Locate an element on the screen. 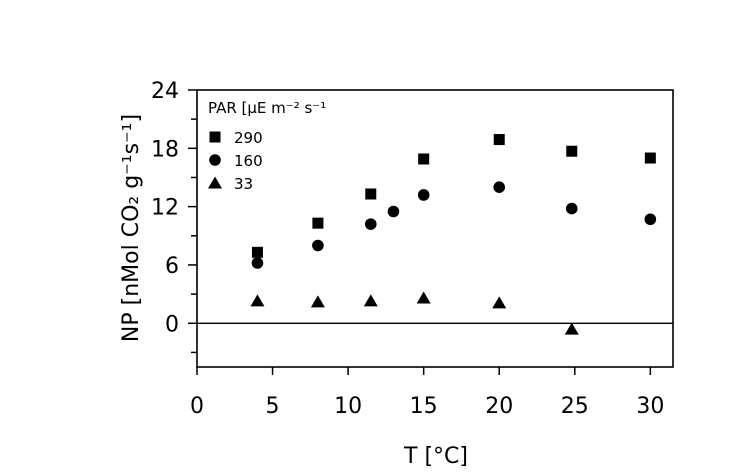 This screenshot has width=746, height=472. x-tick-label: 20 is located at coordinates (499, 406).